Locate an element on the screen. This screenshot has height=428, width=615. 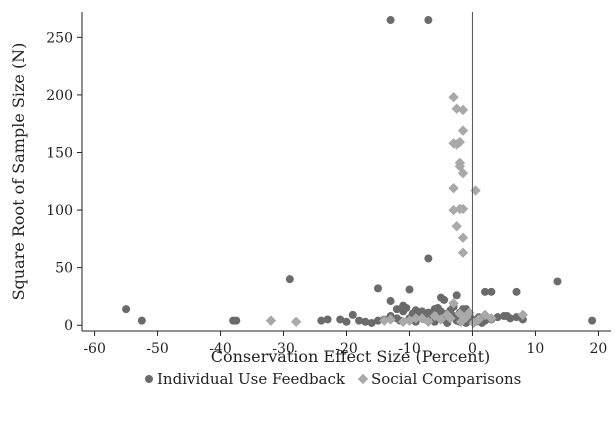
x-tick-label: 10 is located at coordinates (536, 349).